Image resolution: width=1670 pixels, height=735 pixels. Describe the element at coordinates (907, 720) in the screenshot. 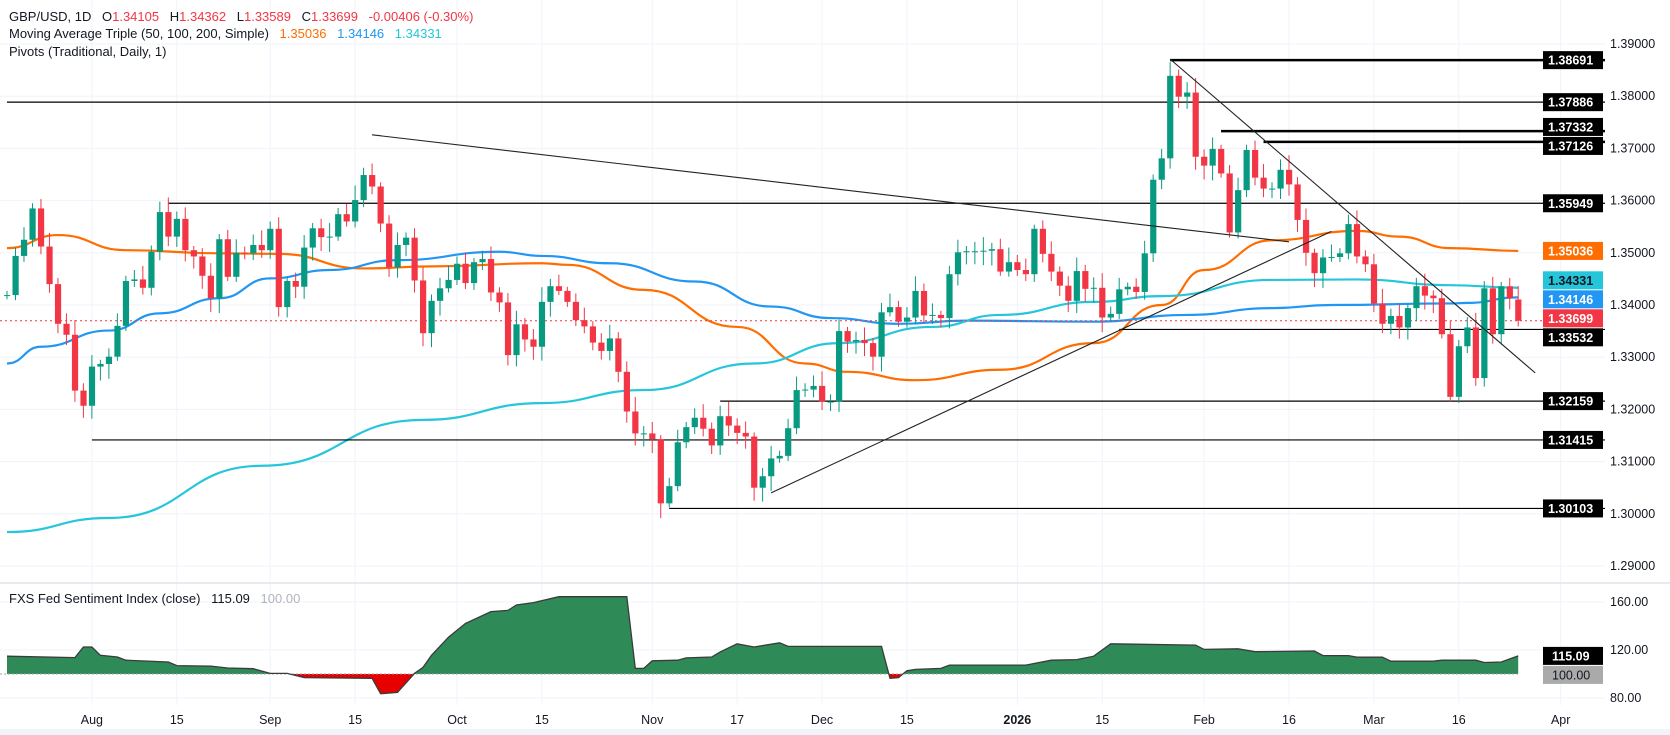

I see `time-tick-label: 15` at that location.